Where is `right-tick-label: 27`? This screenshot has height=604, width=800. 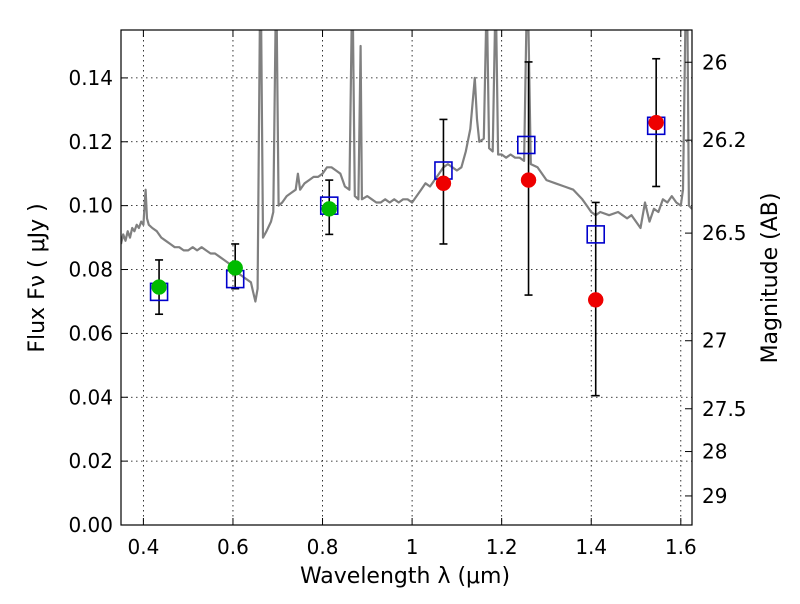 right-tick-label: 27 is located at coordinates (714, 341).